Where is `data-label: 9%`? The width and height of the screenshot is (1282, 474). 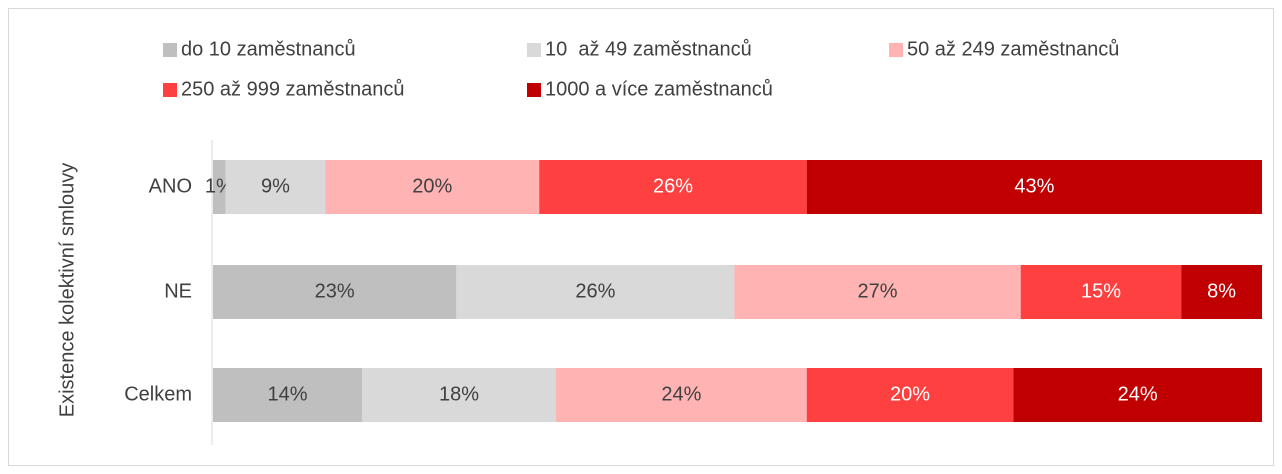 data-label: 9% is located at coordinates (275, 186).